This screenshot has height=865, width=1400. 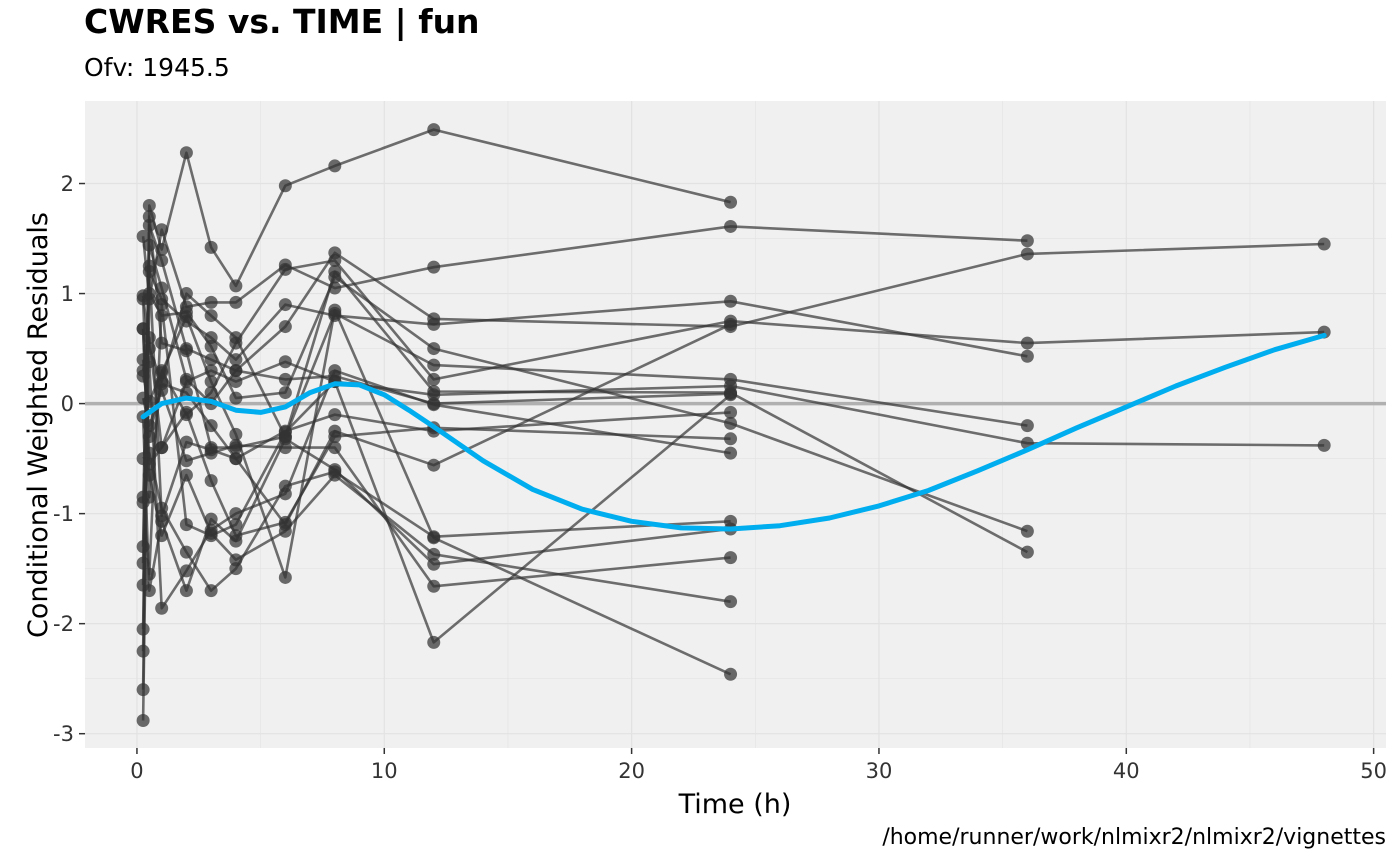 What do you see at coordinates (384, 771) in the screenshot?
I see `x-tick-label: 10` at bounding box center [384, 771].